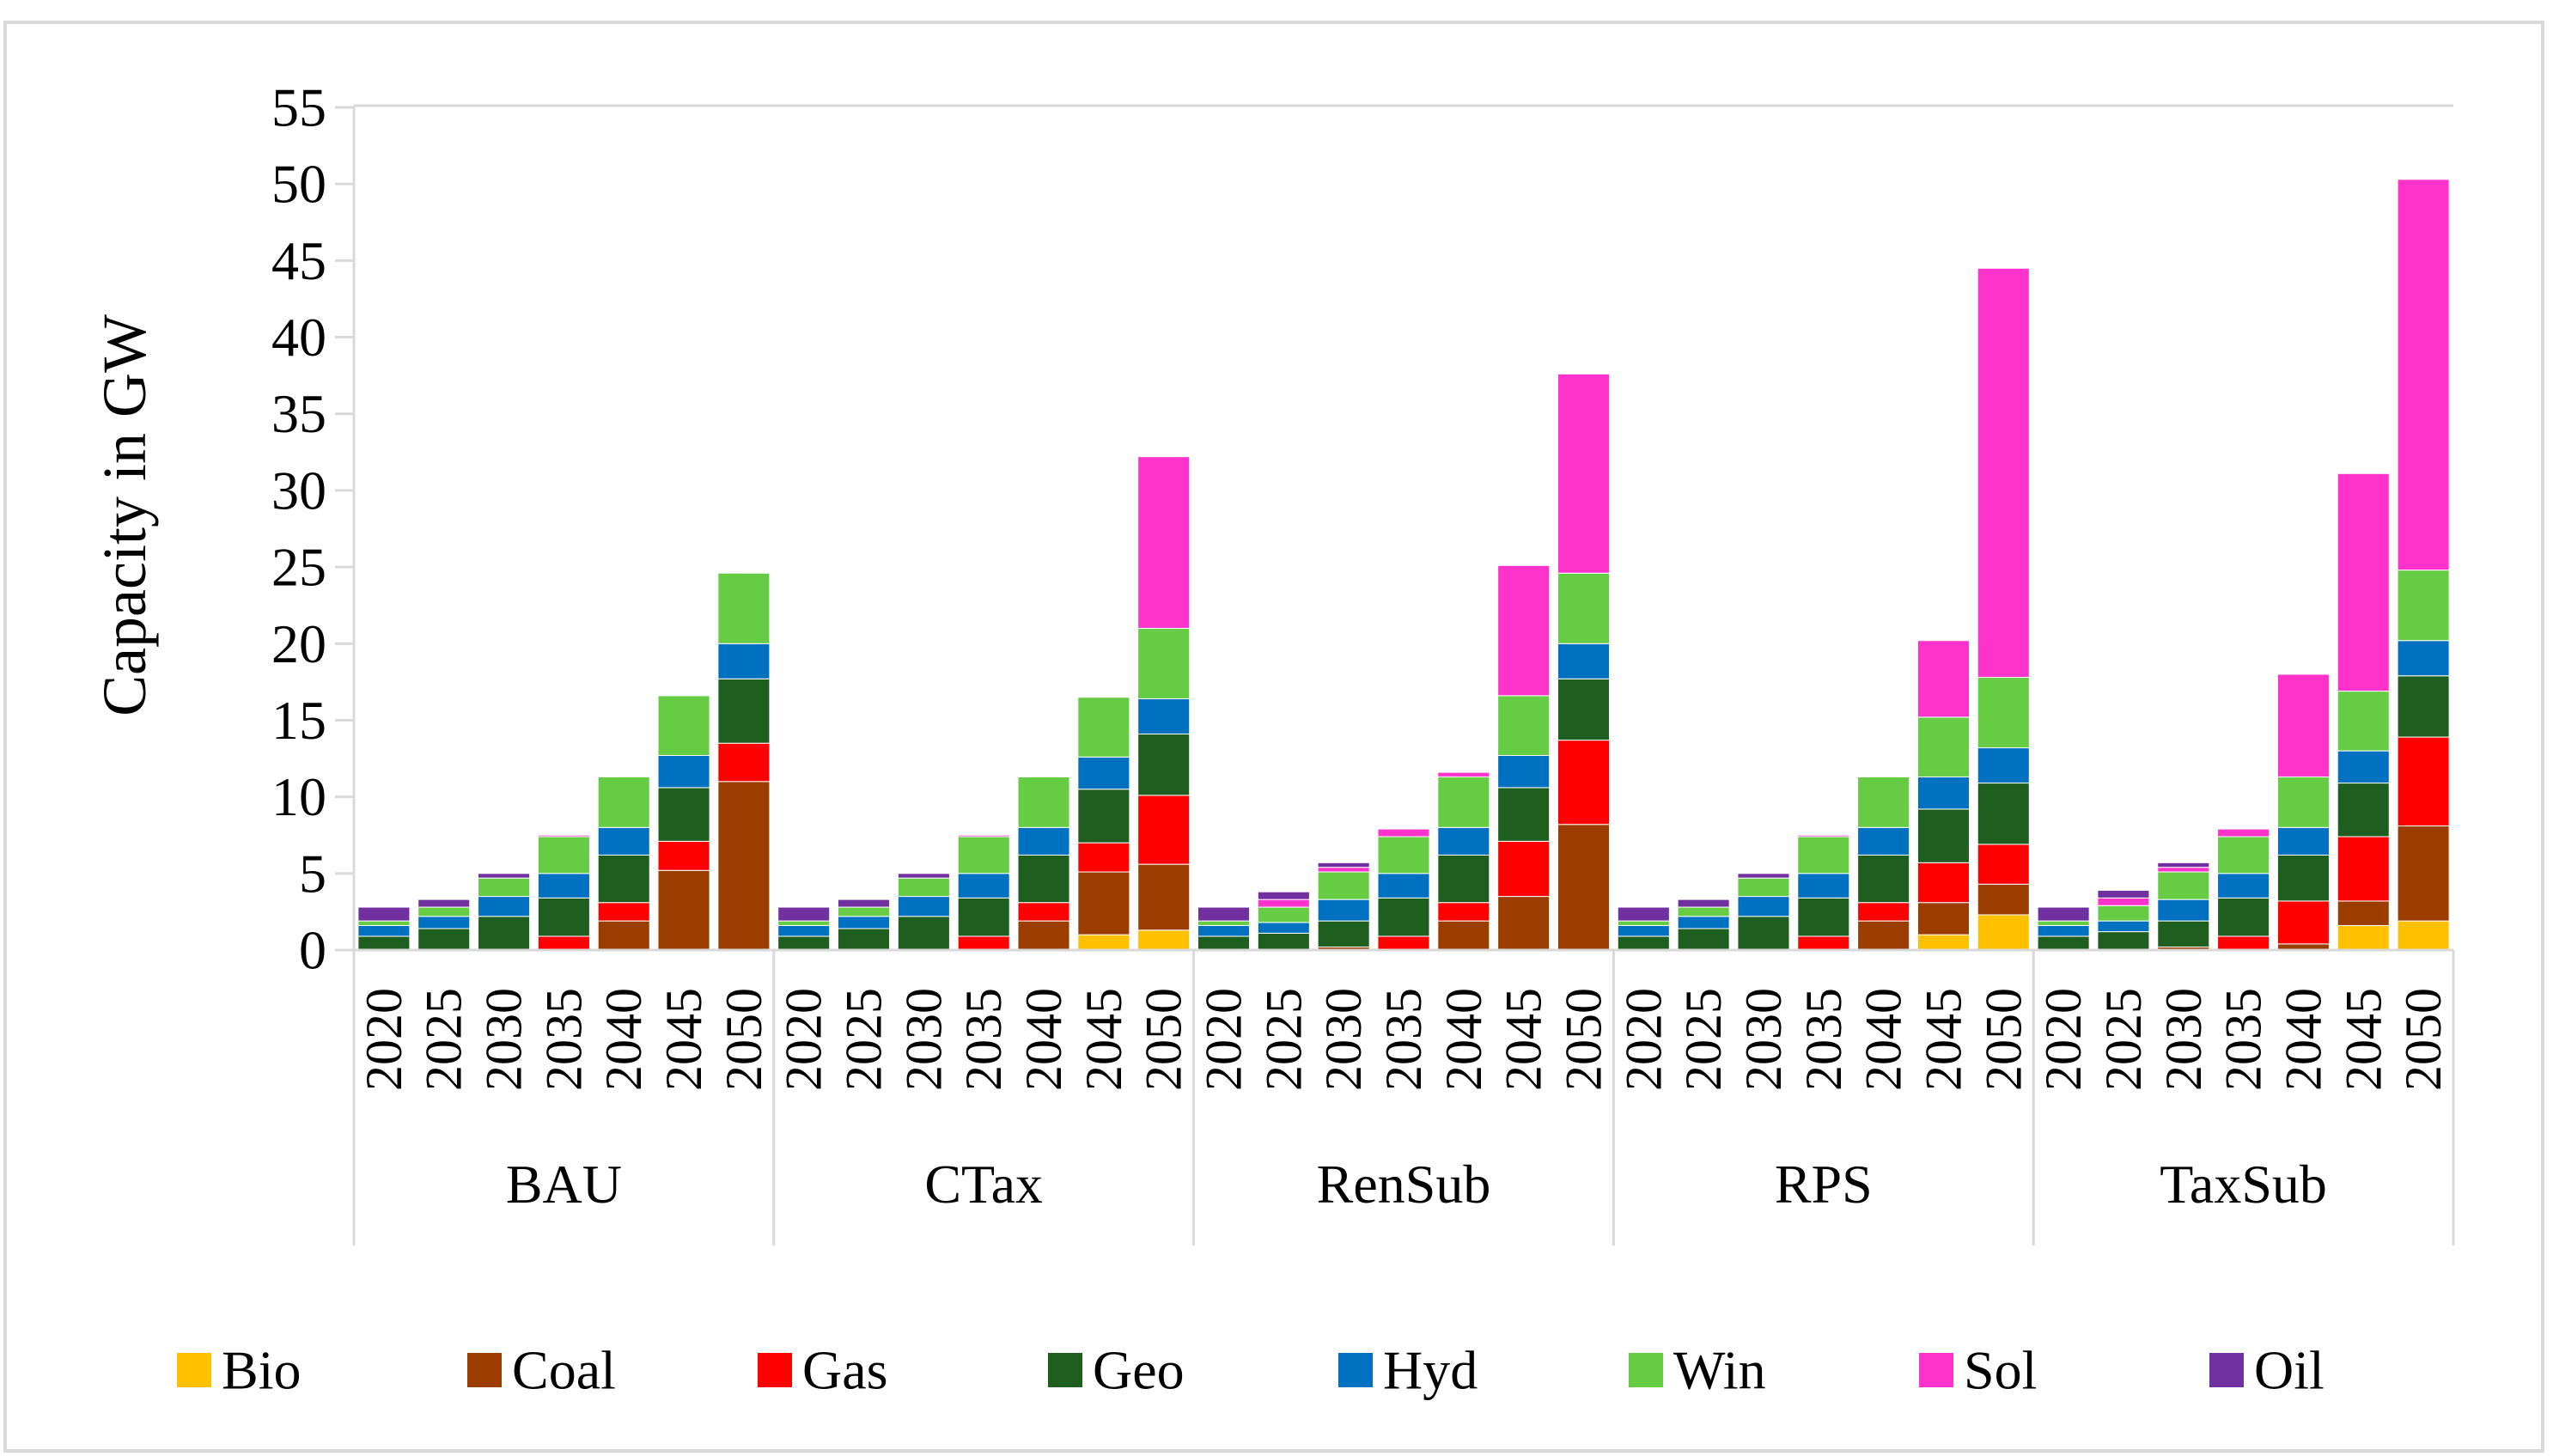 Image resolution: width=2553 pixels, height=1456 pixels. I want to click on legend-label-bio: Bio, so click(261, 1370).